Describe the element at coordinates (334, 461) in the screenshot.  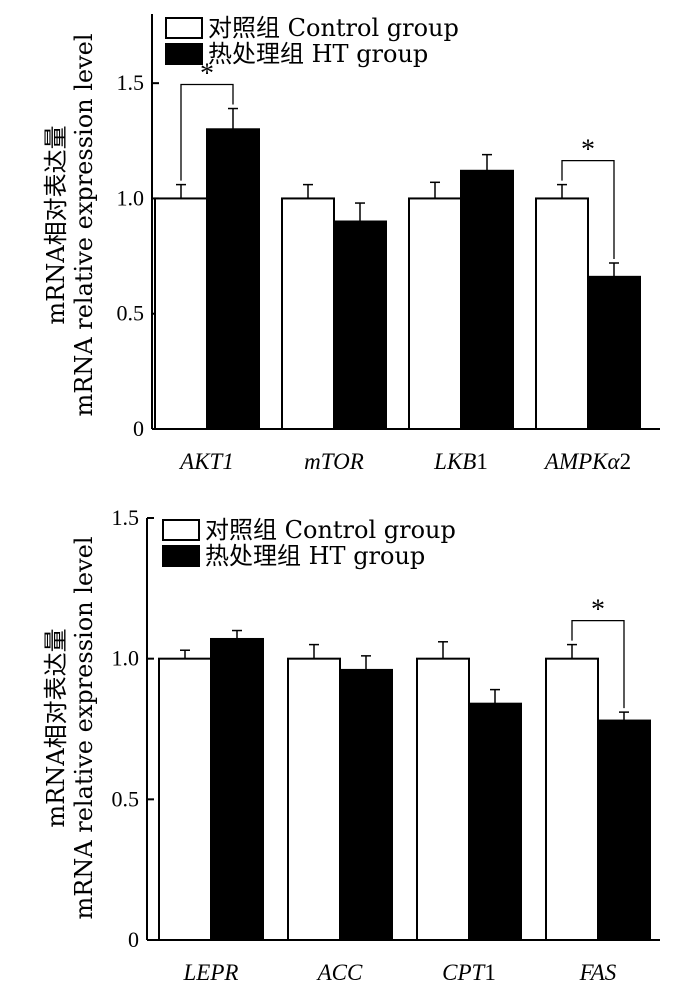
I see `category-label: mTOR` at that location.